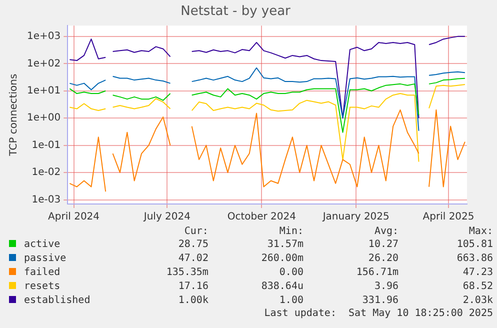  Describe the element at coordinates (383, 259) in the screenshot. I see `text: 26.20` at that location.